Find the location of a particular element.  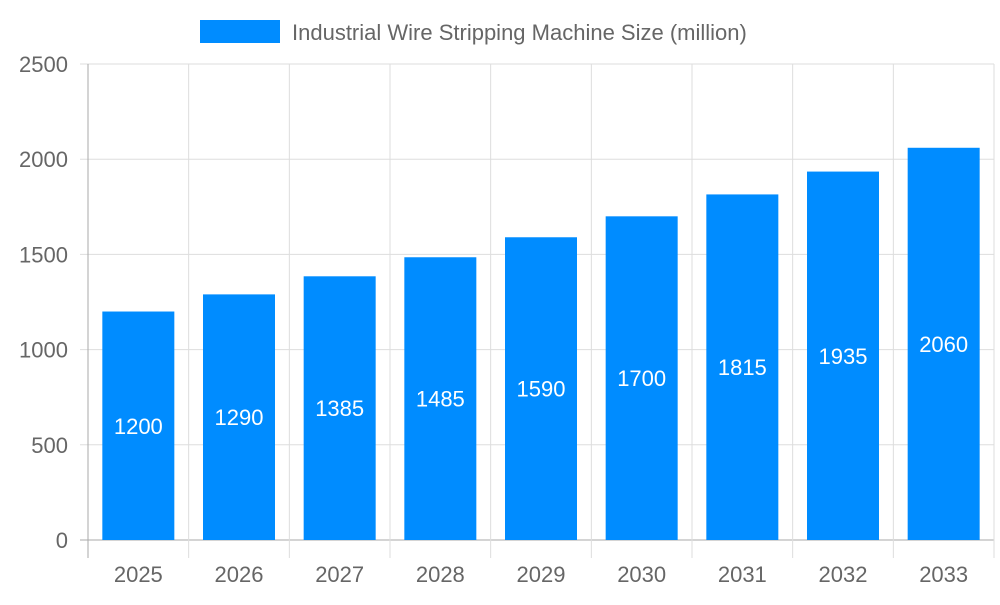

data-label: 1290 is located at coordinates (239, 417).